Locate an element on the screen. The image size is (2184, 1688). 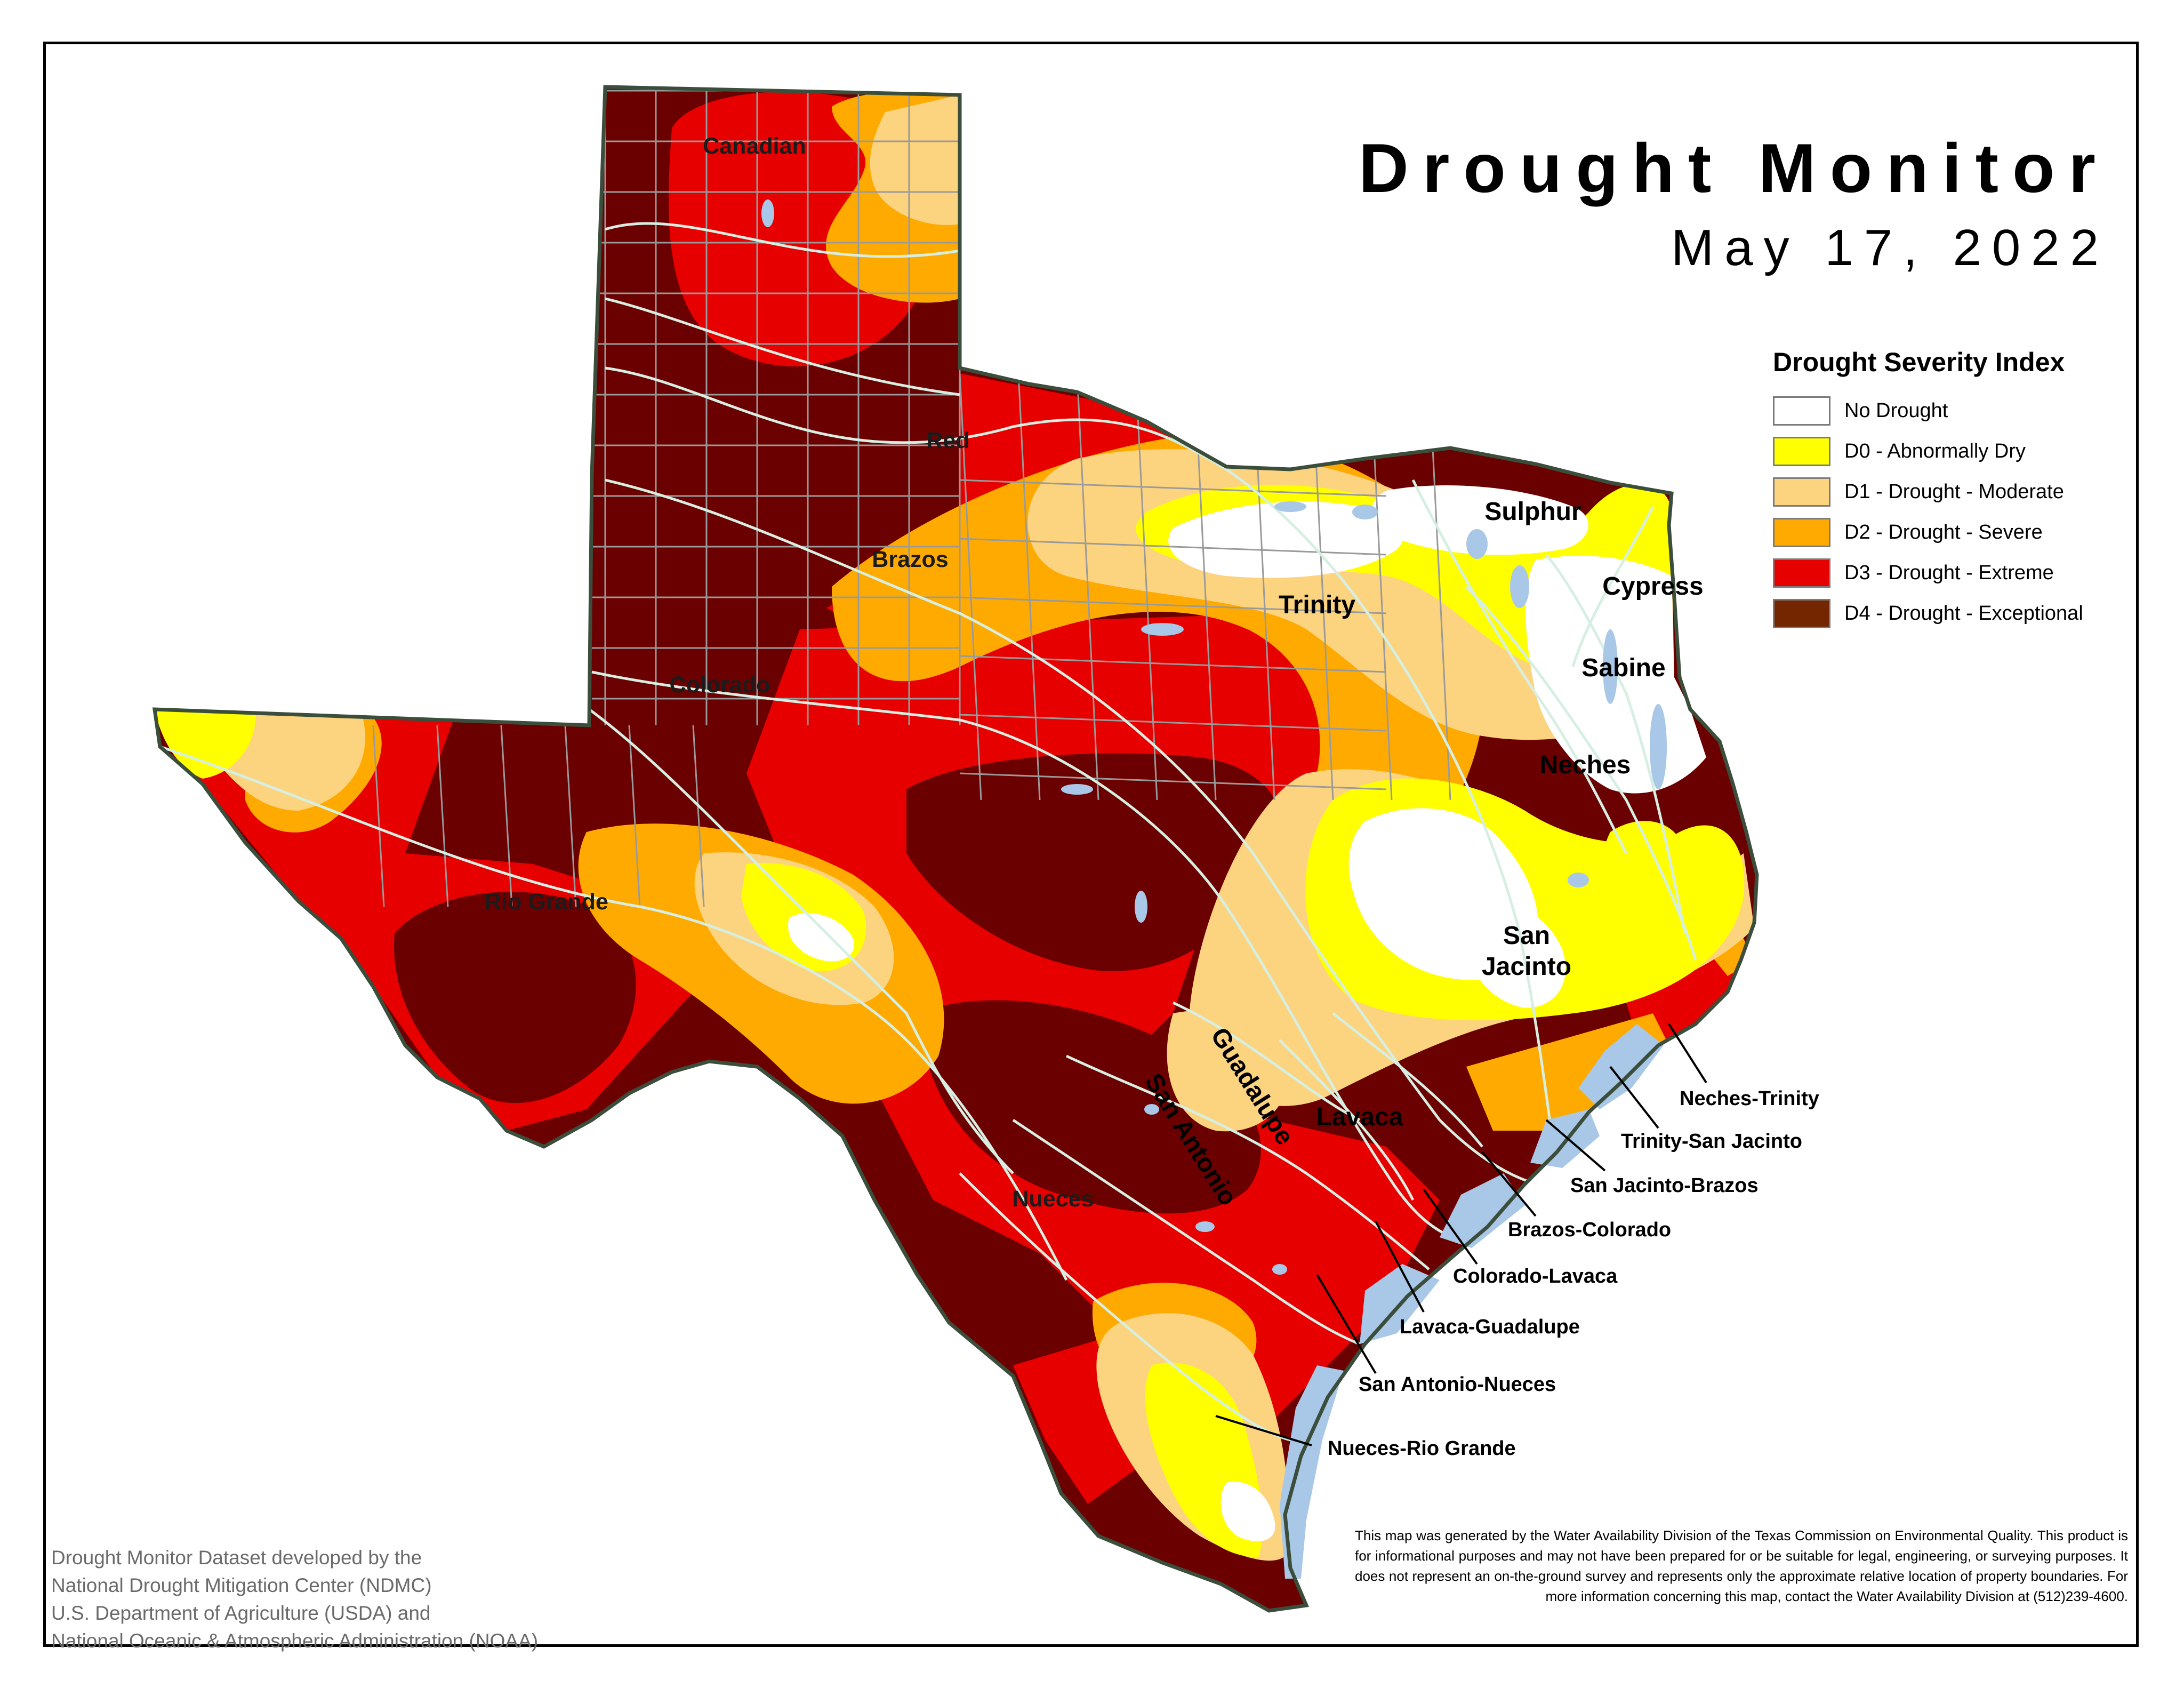
basin-label-trinity: Trinity is located at coordinates (1317, 605).